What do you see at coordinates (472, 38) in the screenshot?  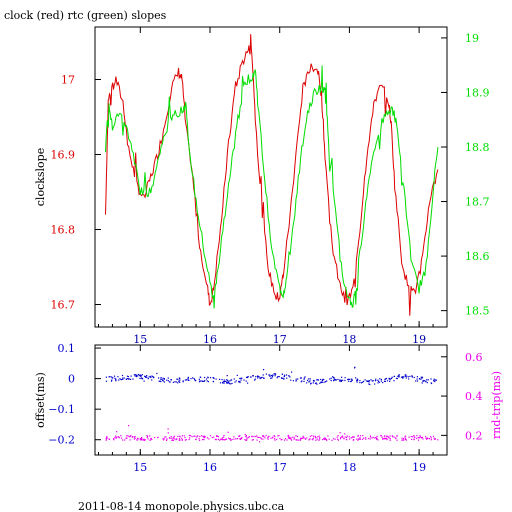 I see `y2-tick-label: 19` at bounding box center [472, 38].